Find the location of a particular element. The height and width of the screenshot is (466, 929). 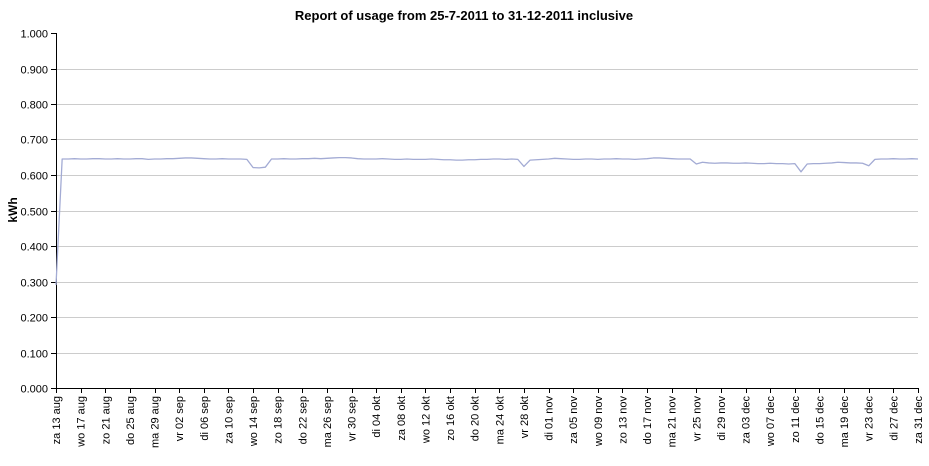

y-tick-label: 1.000 is located at coordinates (34, 35).